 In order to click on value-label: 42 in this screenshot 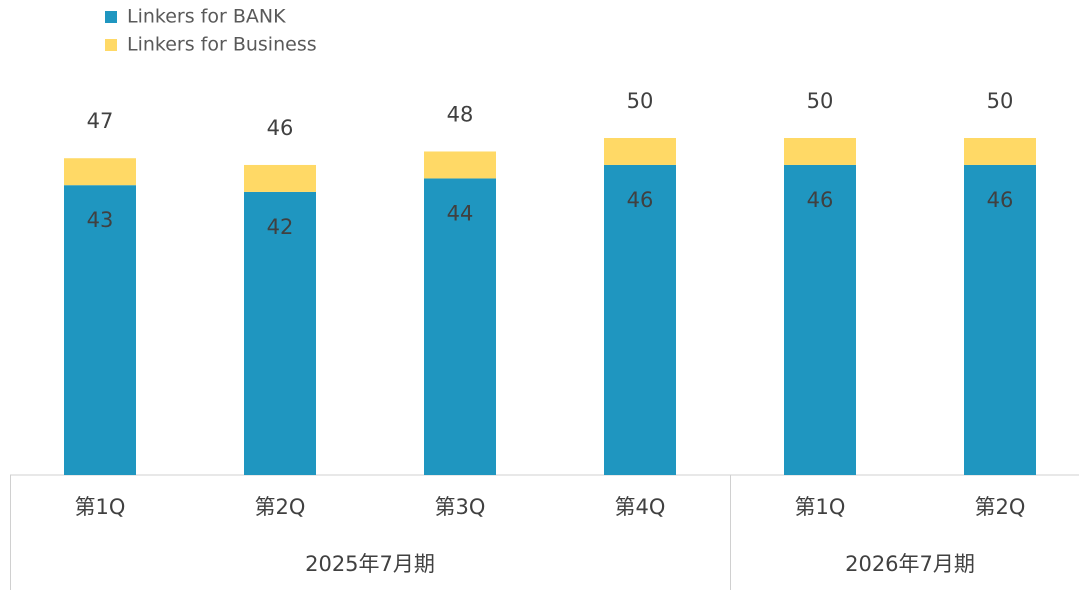, I will do `click(280, 227)`.